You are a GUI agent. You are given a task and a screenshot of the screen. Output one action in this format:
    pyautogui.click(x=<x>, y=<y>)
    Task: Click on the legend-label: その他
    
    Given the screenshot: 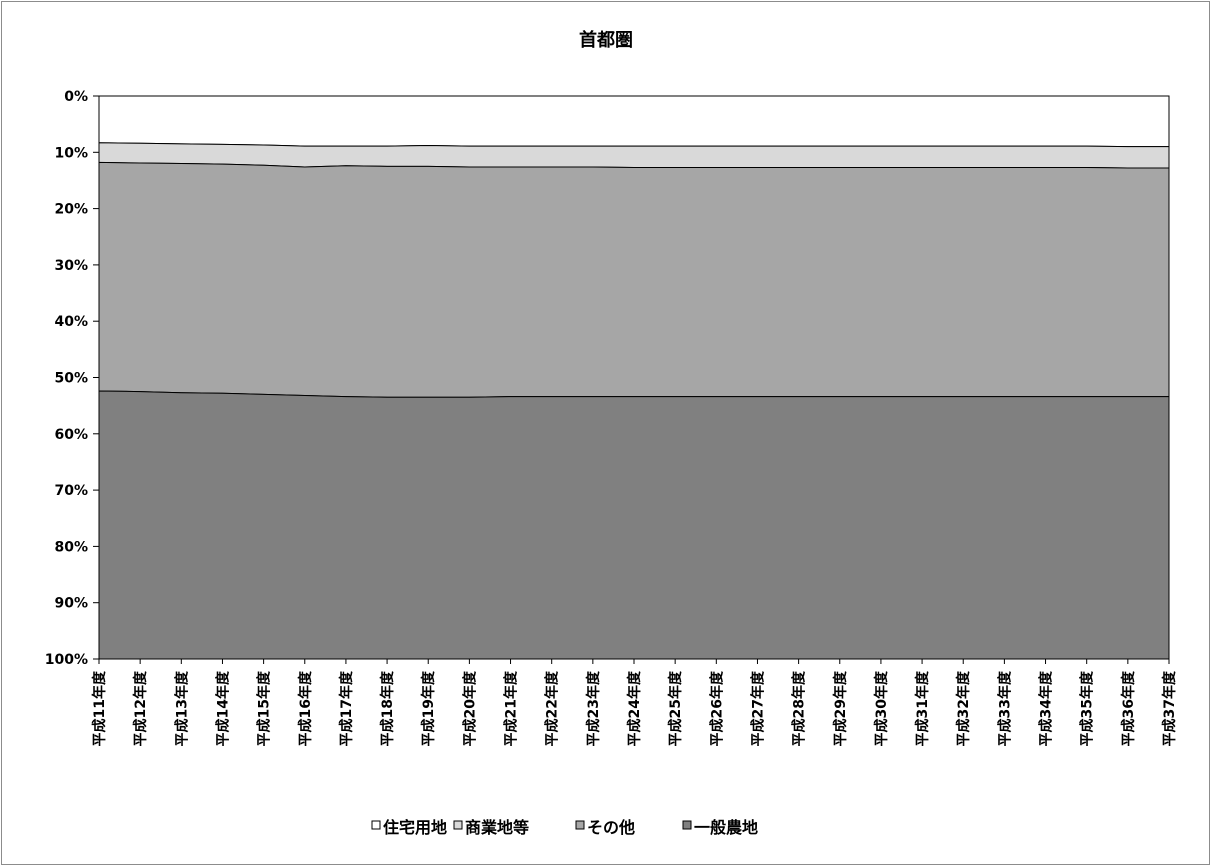 What is the action you would take?
    pyautogui.click(x=611, y=827)
    